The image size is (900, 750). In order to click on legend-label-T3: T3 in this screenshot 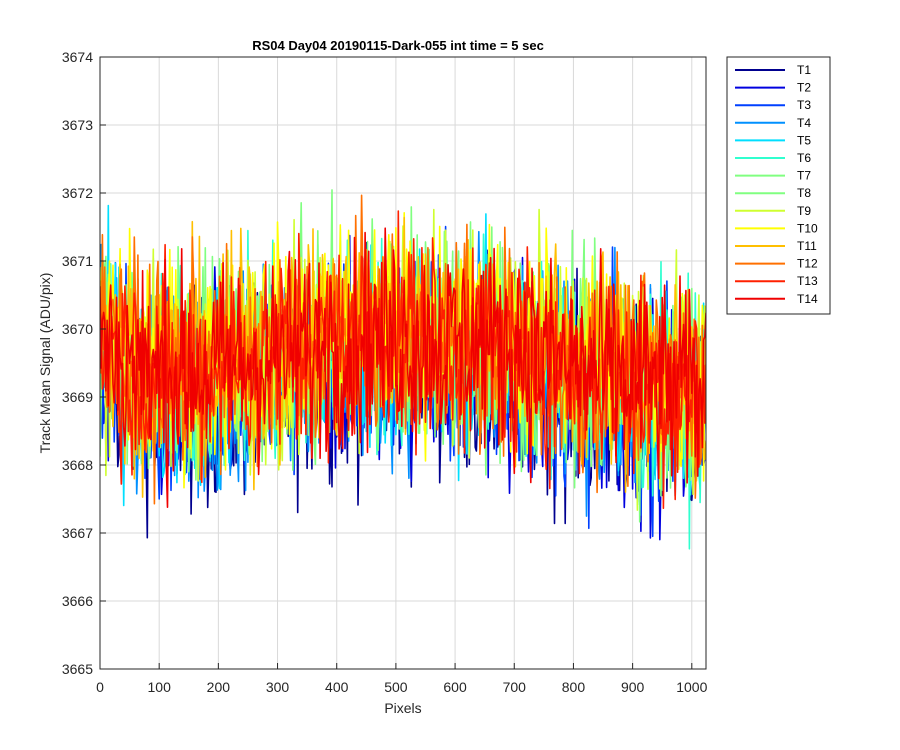, I will do `click(804, 105)`.